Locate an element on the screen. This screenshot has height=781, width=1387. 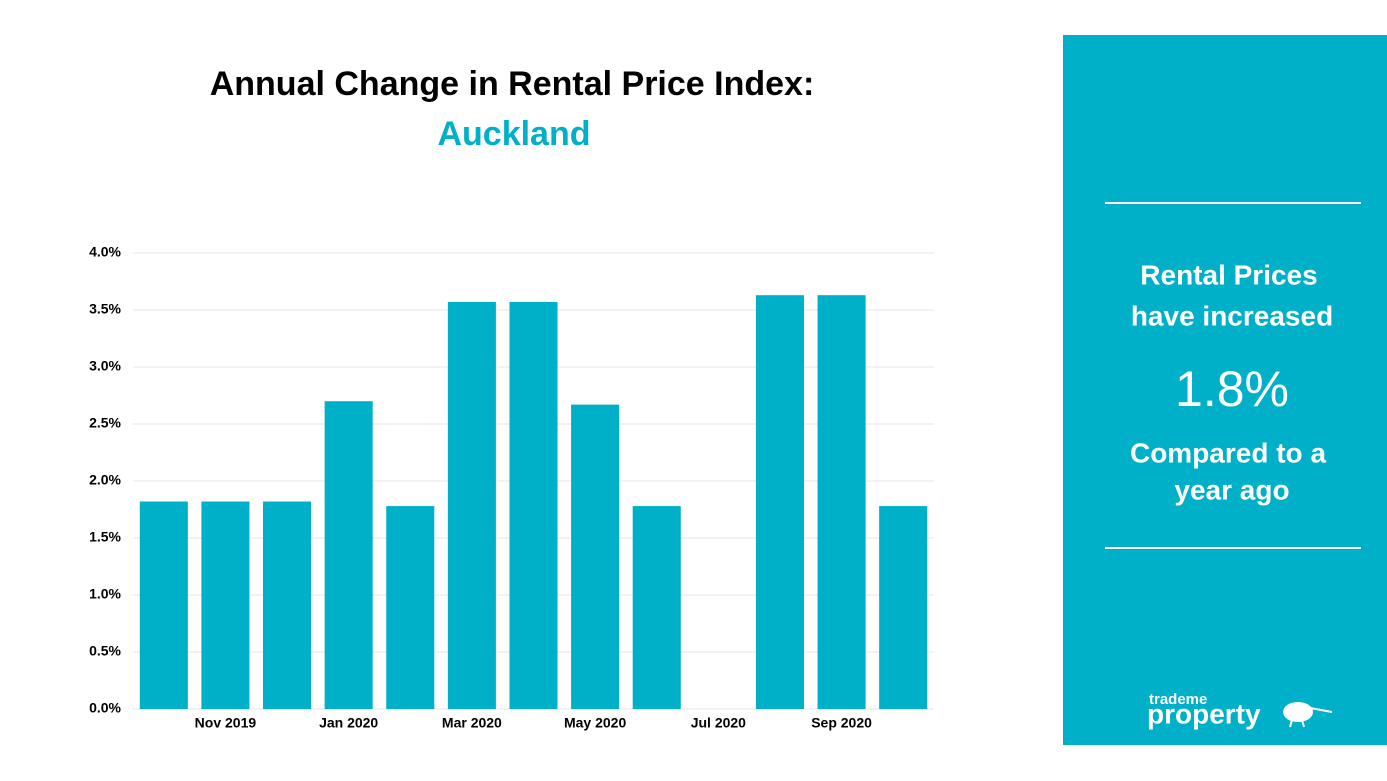
x-tick-label: Mar 2020 is located at coordinates (472, 723).